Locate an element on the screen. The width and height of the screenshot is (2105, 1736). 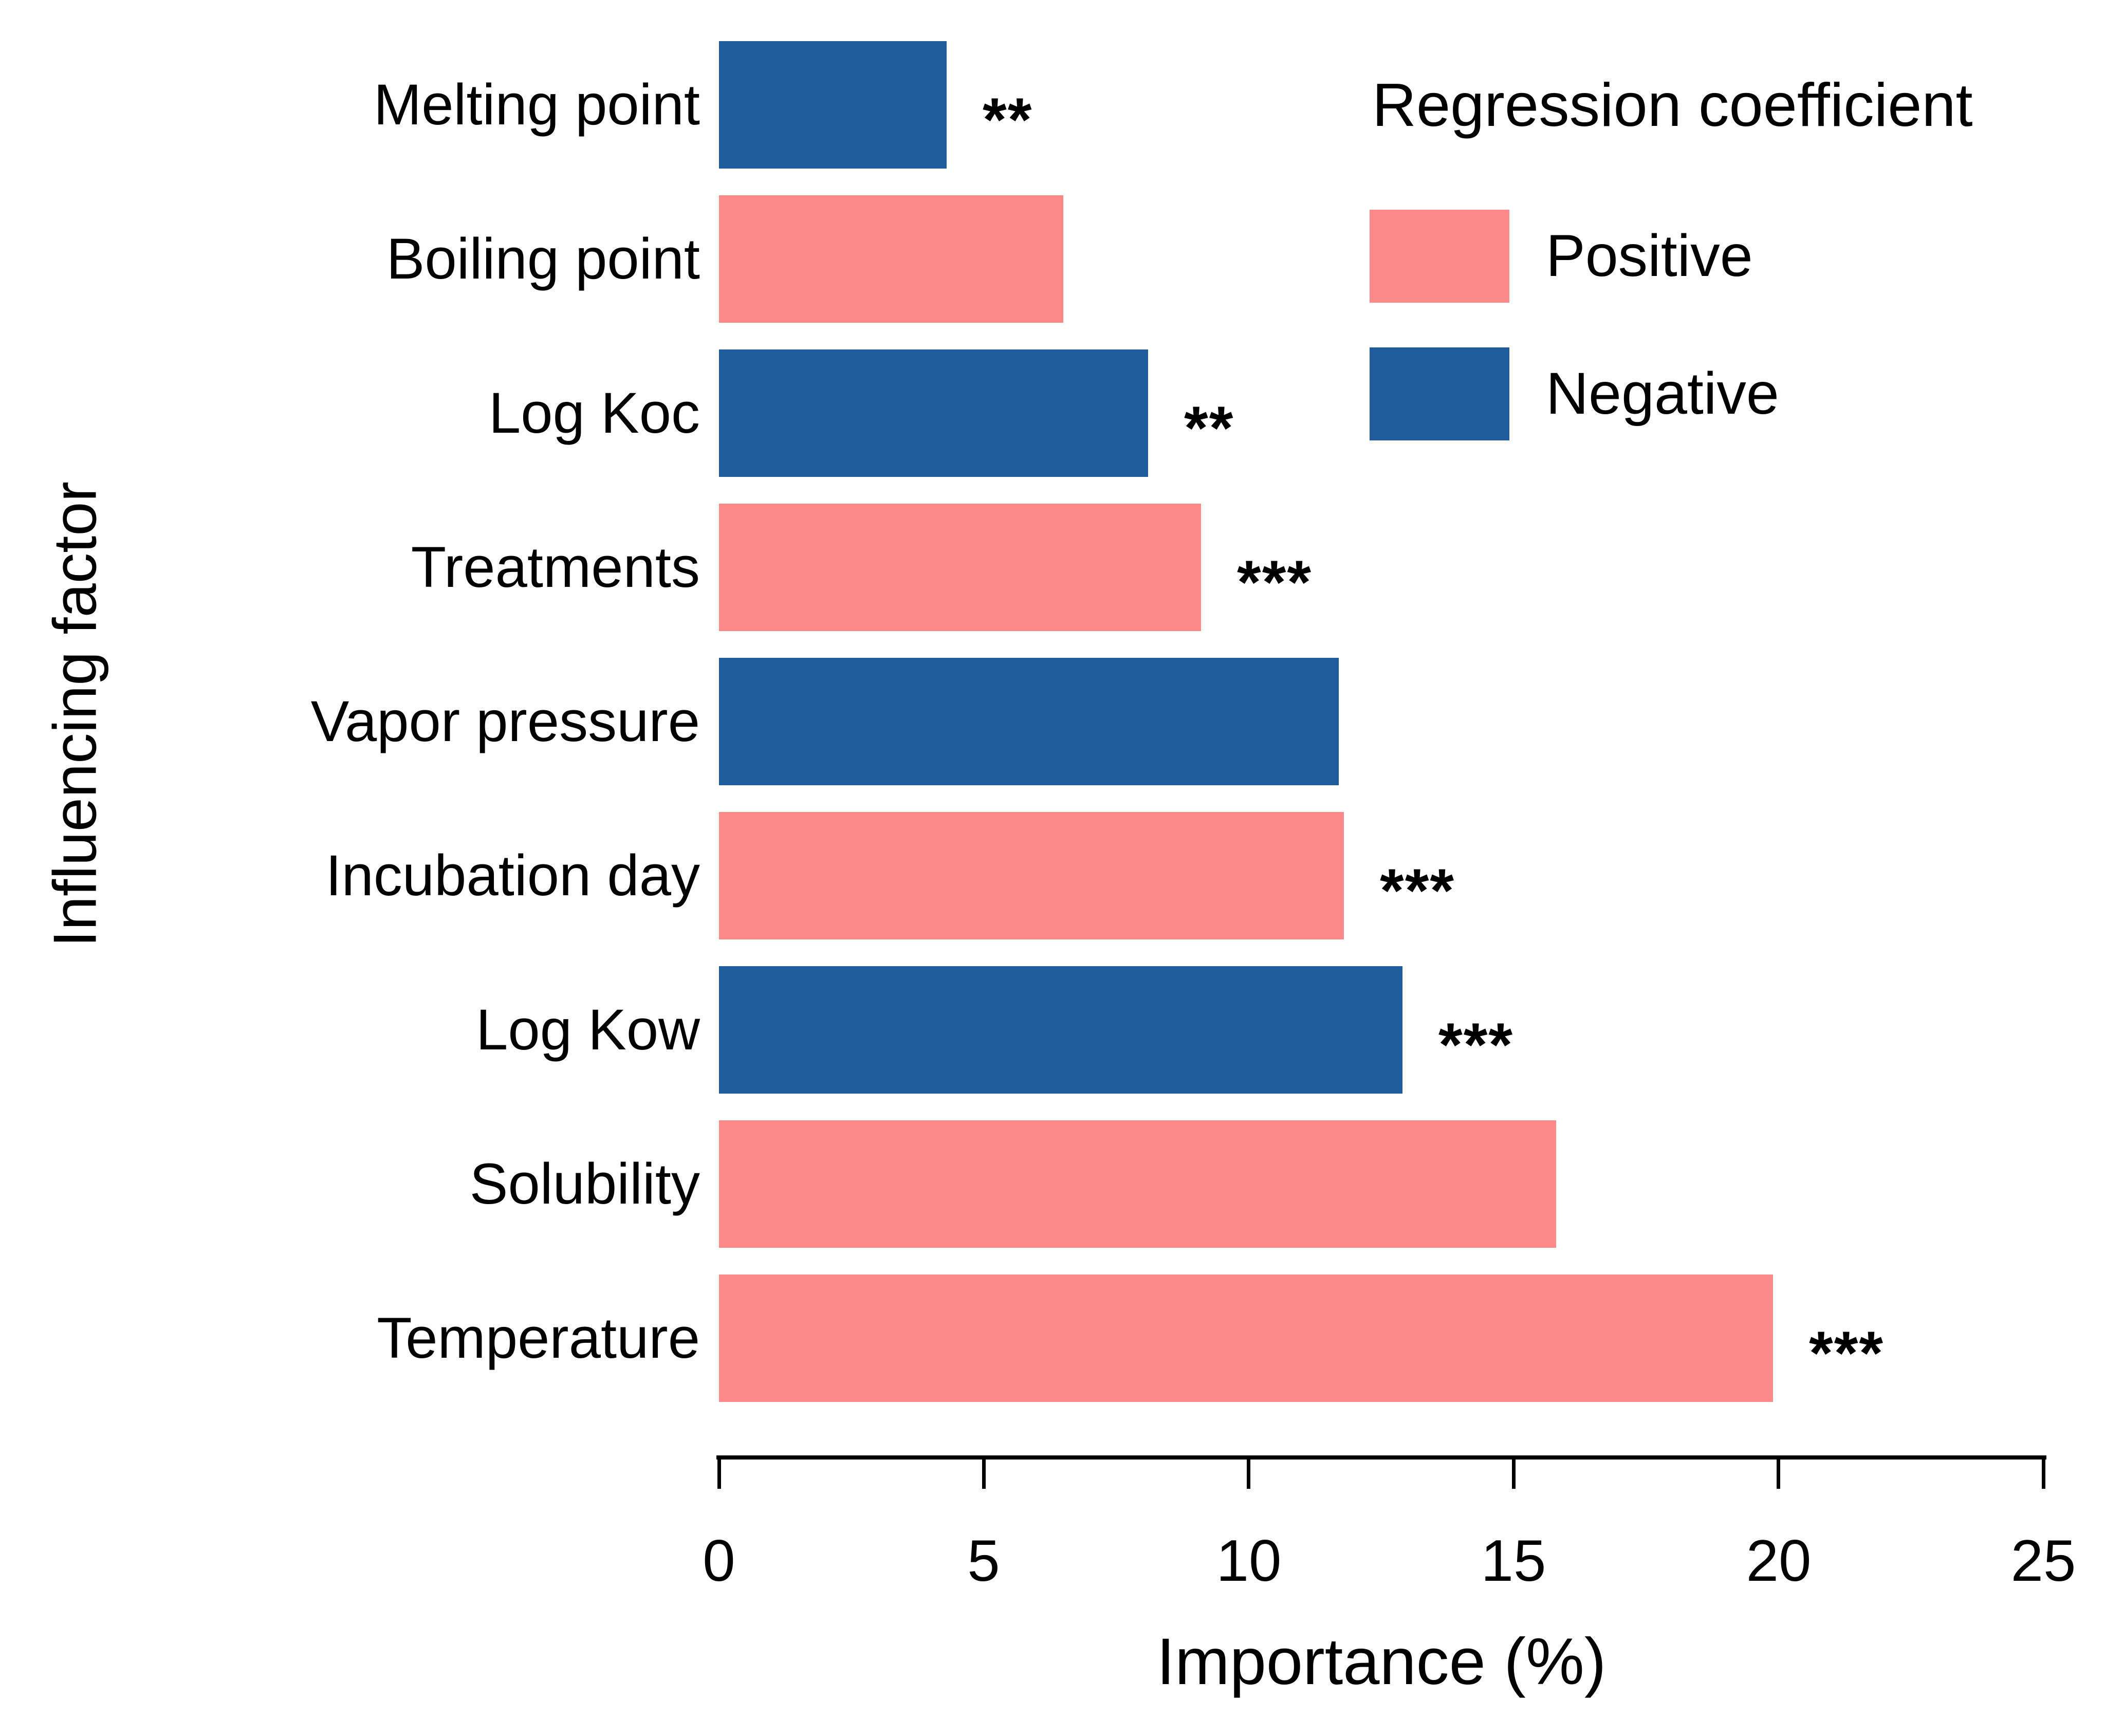
legend-label-negative: Negative is located at coordinates (1662, 394).